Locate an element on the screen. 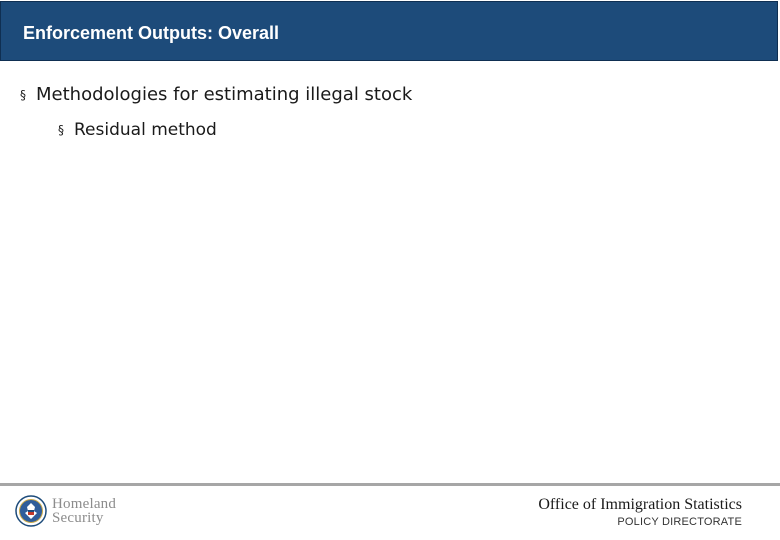 This screenshot has width=780, height=540. dhs-seal-icon is located at coordinates (31, 511).